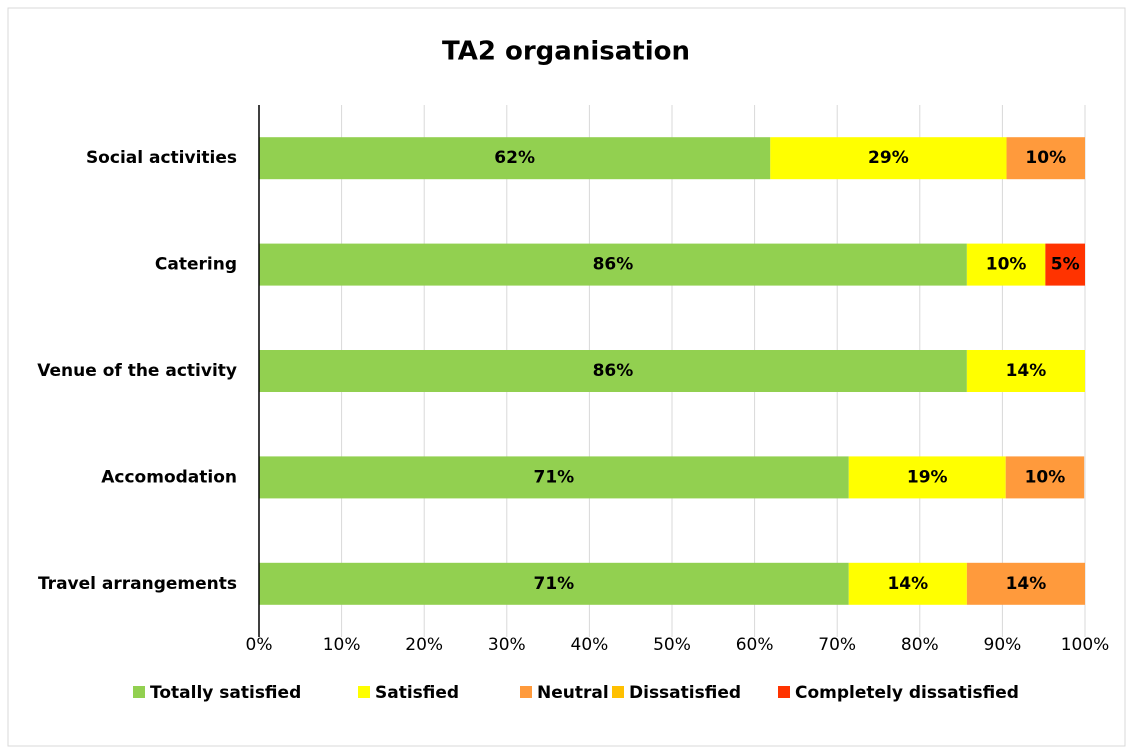  Describe the element at coordinates (196, 265) in the screenshot. I see `y-tick-label: Catering` at that location.